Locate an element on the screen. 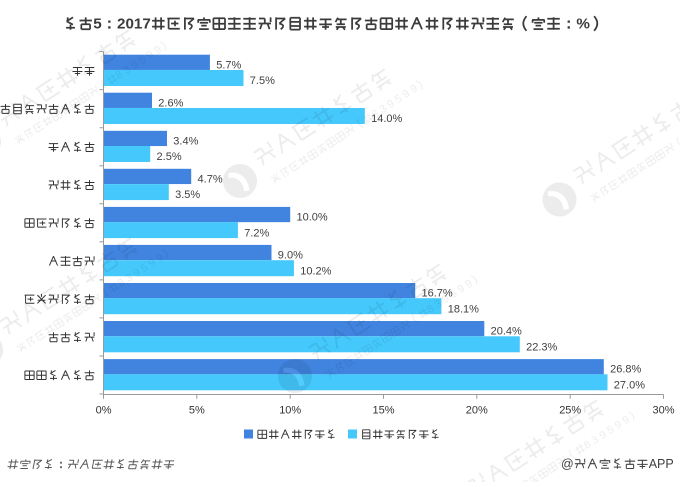 The width and height of the screenshot is (680, 487). svg-text: 16.7% is located at coordinates (437, 294).